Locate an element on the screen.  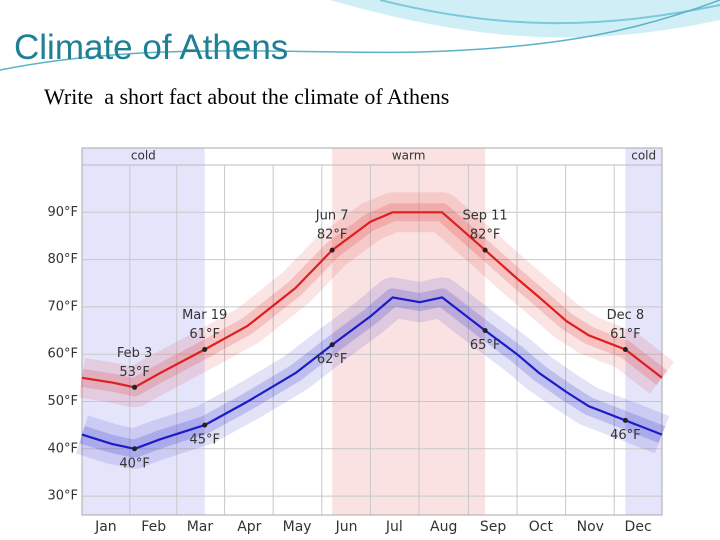
swoosh is located at coordinates (525, 19).